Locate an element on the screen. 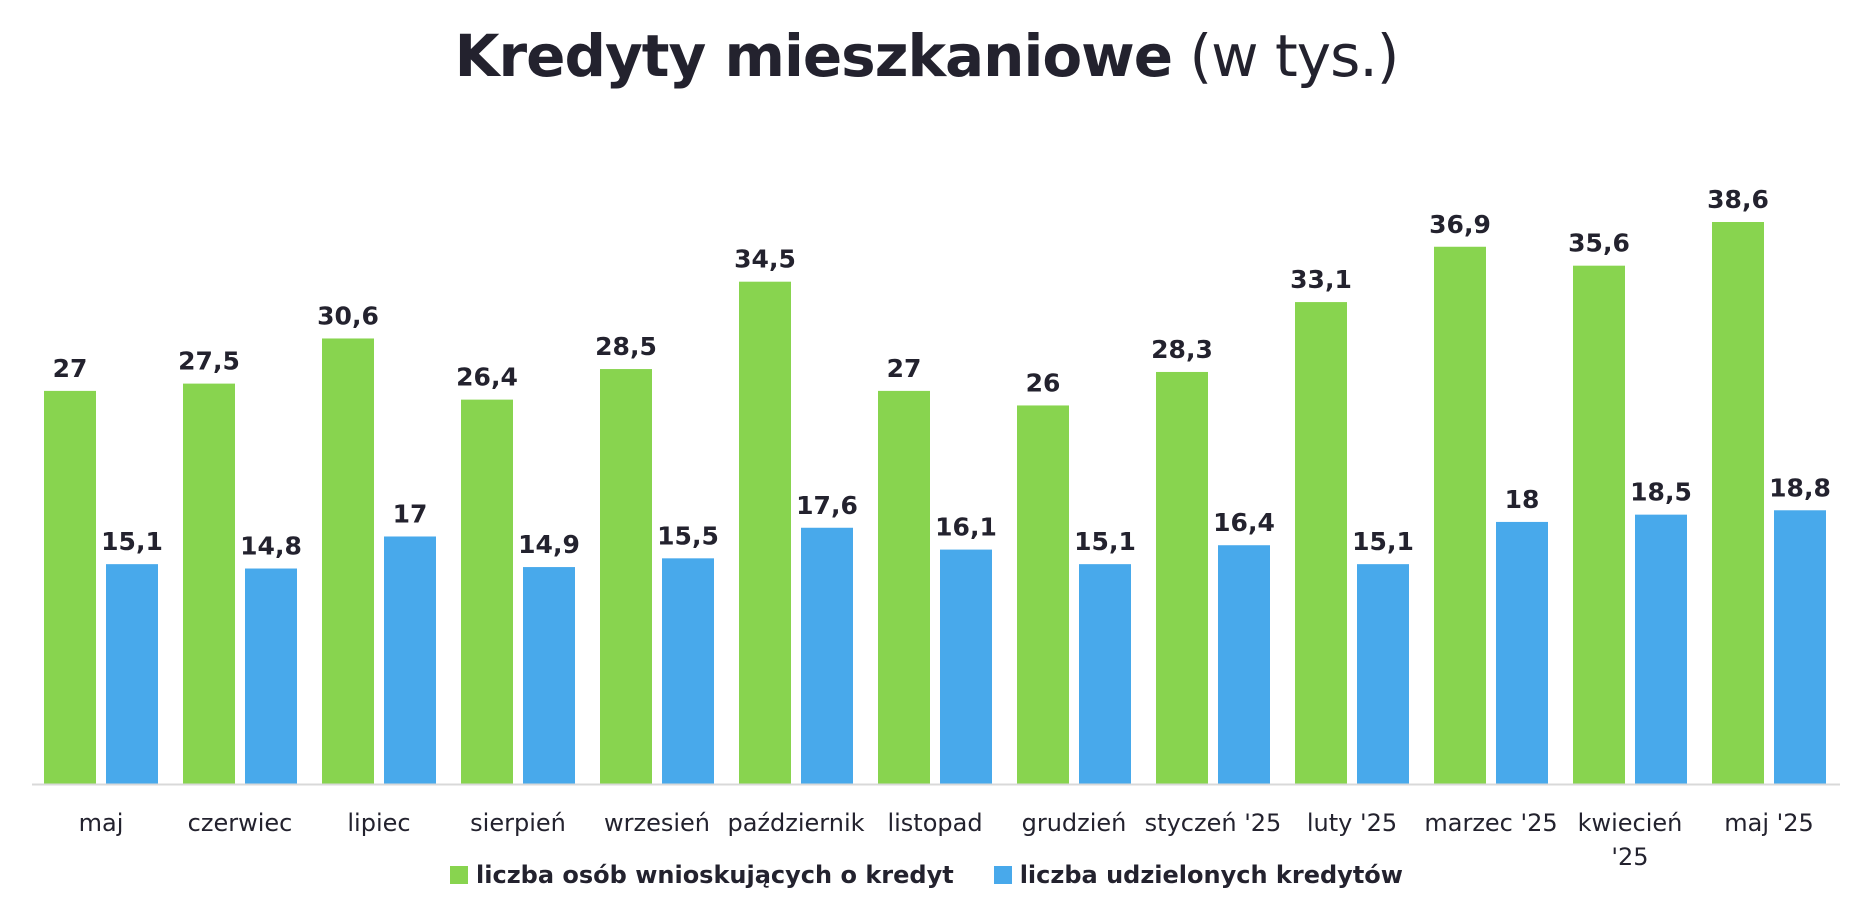  data-label-granted: 17,6 is located at coordinates (827, 505).